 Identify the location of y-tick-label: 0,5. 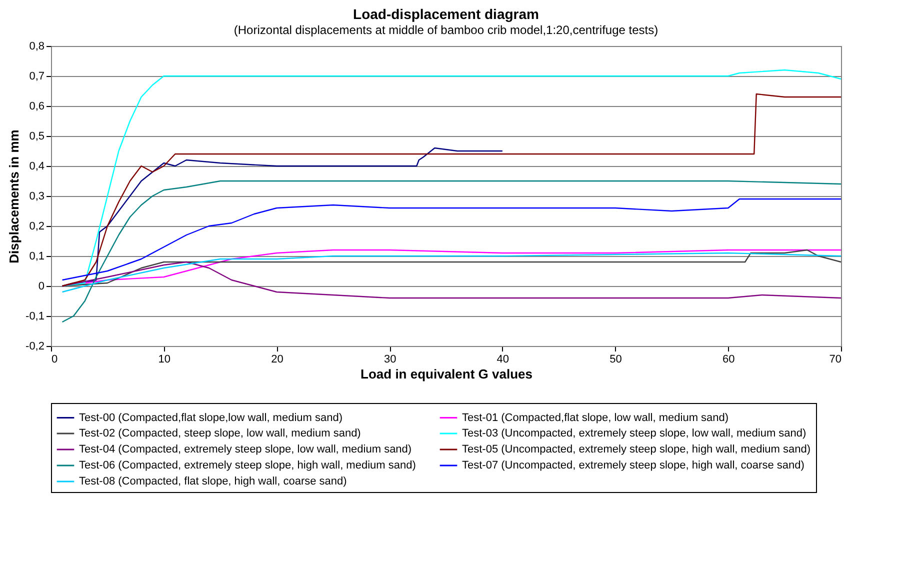
(36, 136).